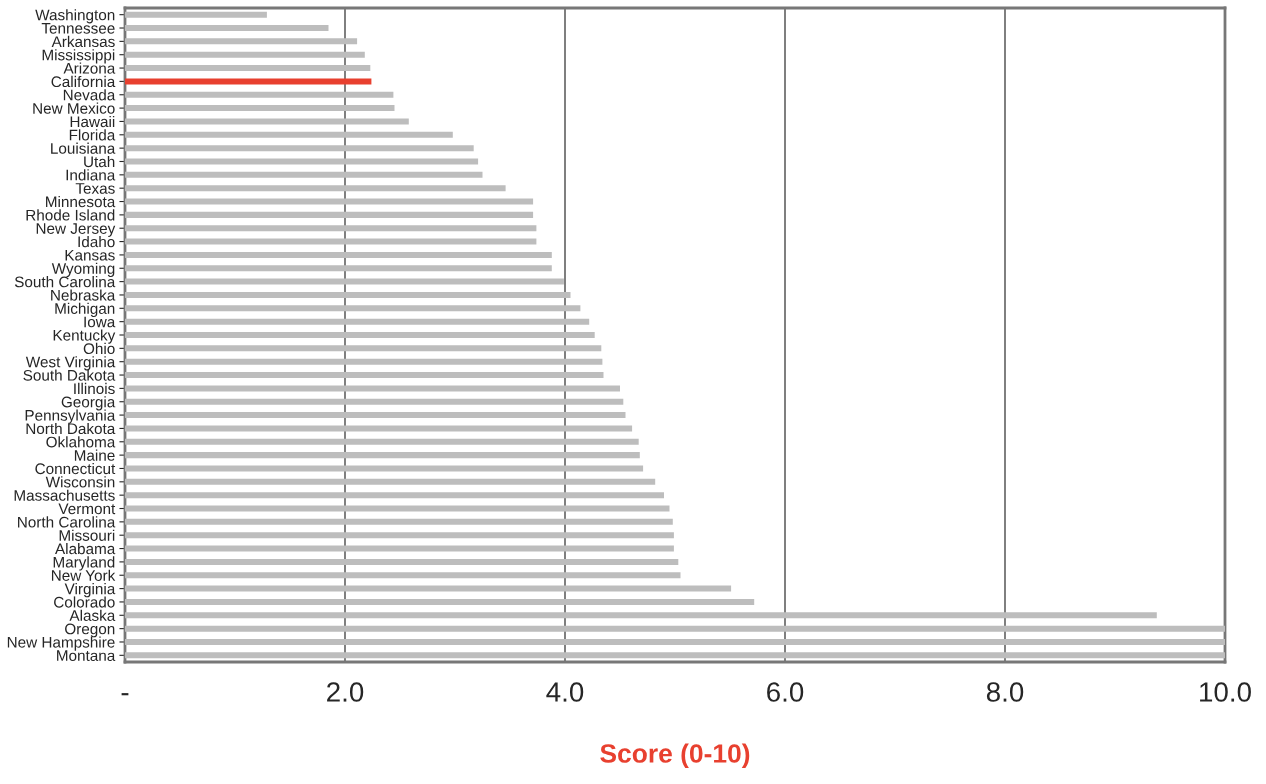  Describe the element at coordinates (83, 148) in the screenshot. I see `y-tick-label: Louisiana` at that location.